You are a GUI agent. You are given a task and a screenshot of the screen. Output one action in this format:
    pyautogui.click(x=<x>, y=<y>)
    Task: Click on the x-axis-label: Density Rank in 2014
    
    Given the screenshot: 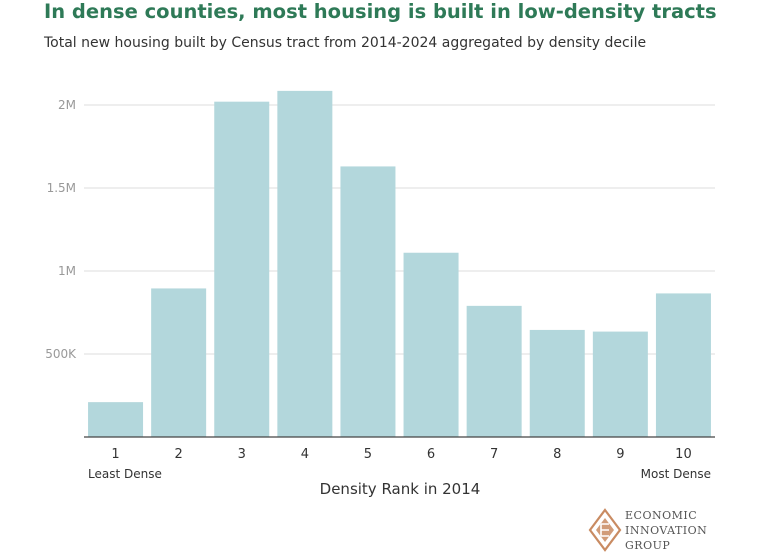 What is the action you would take?
    pyautogui.click(x=400, y=489)
    